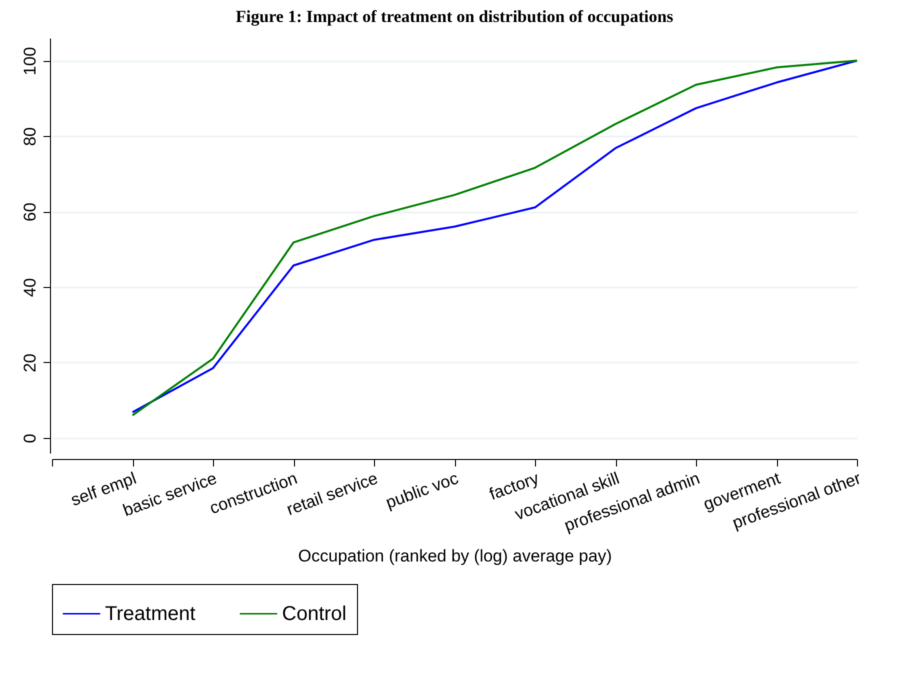  What do you see at coordinates (30, 136) in the screenshot?
I see `y-tick-label: 80` at bounding box center [30, 136].